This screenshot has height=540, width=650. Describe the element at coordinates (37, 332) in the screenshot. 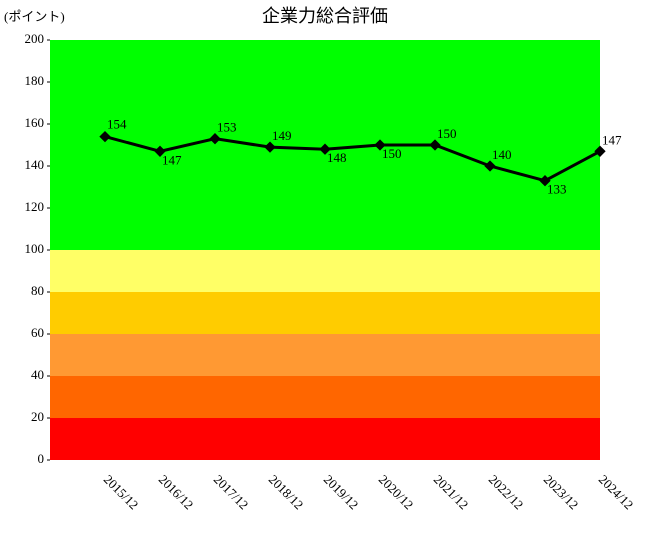

I see `y-tick-label: 60` at that location.